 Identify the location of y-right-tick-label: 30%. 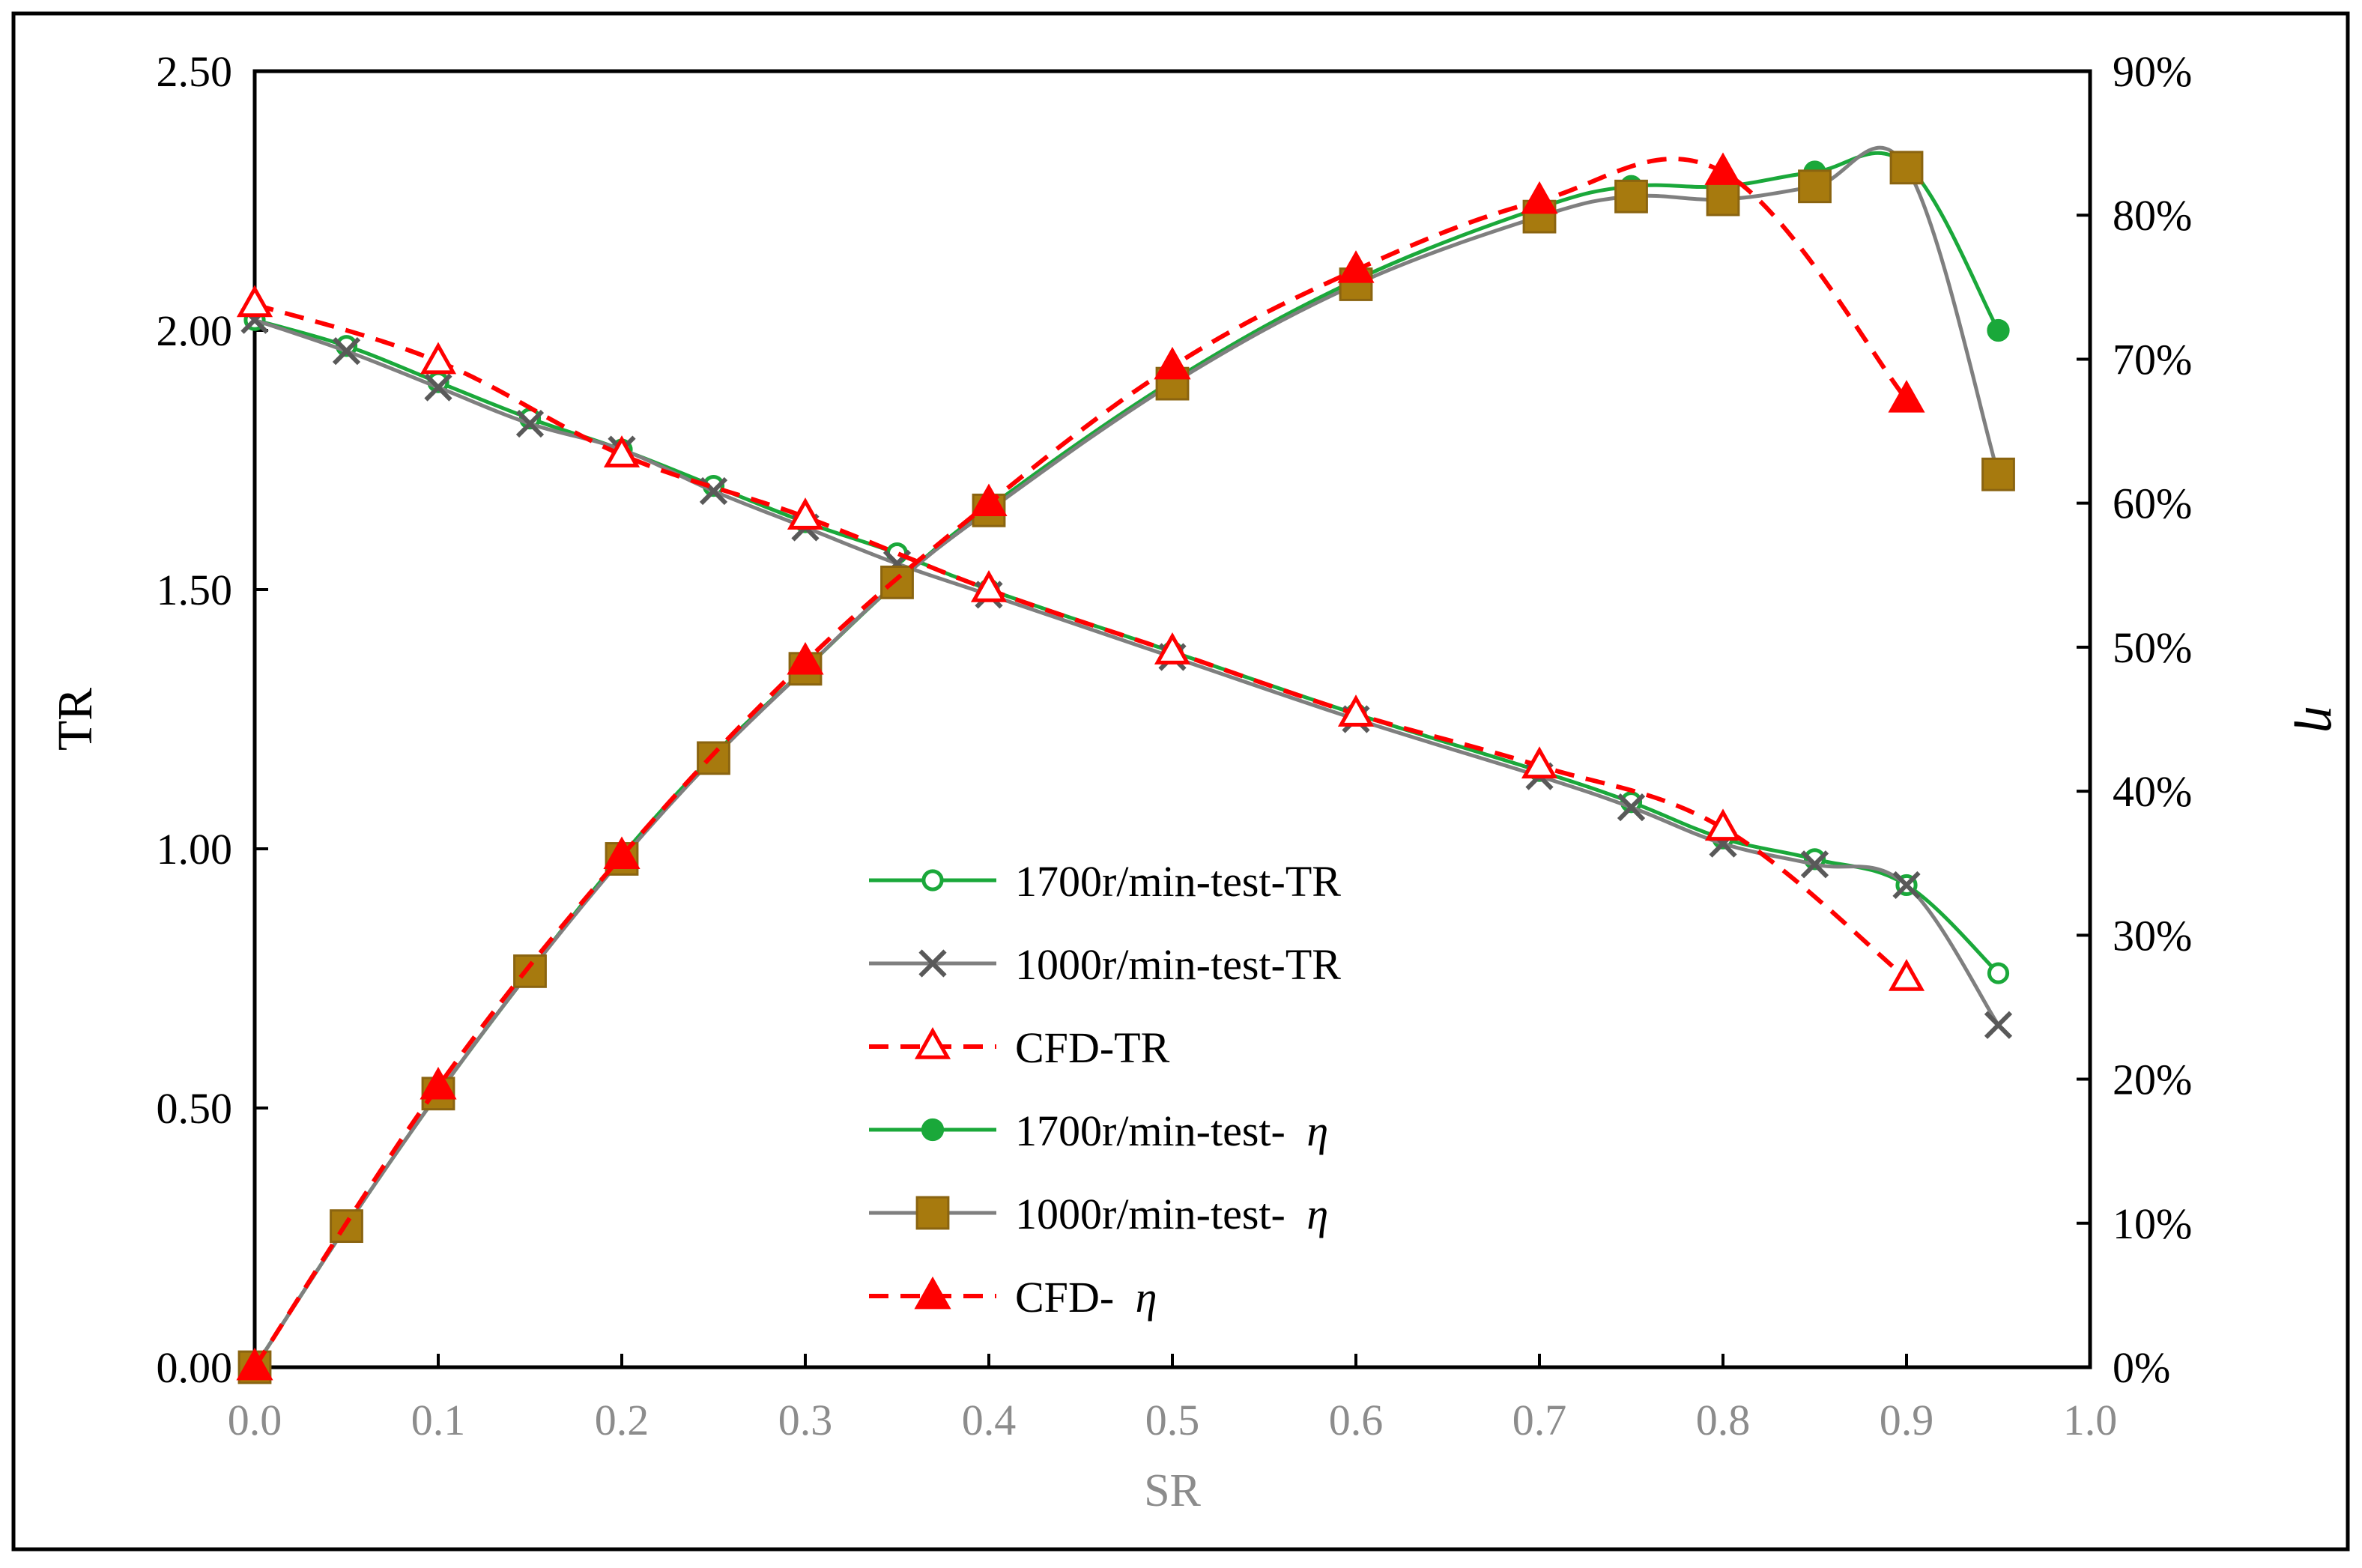
(2152, 935).